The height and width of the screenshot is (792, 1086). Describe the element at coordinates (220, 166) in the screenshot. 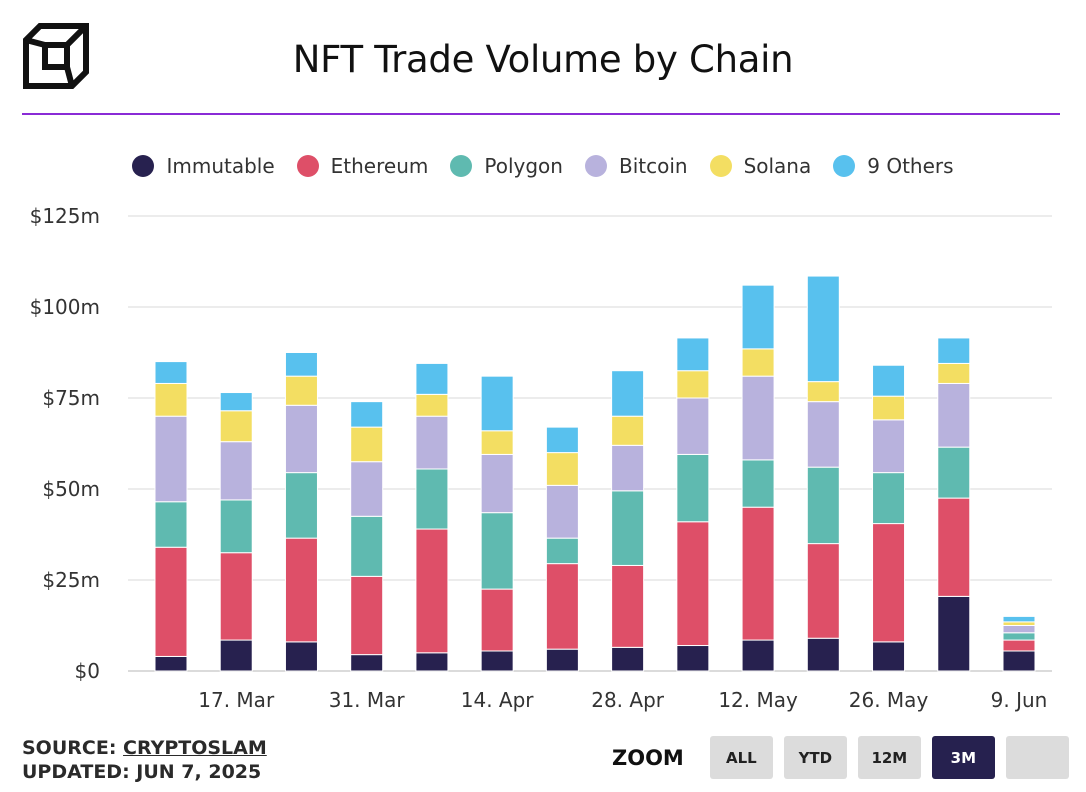

I see `legend-label: Immutable` at that location.